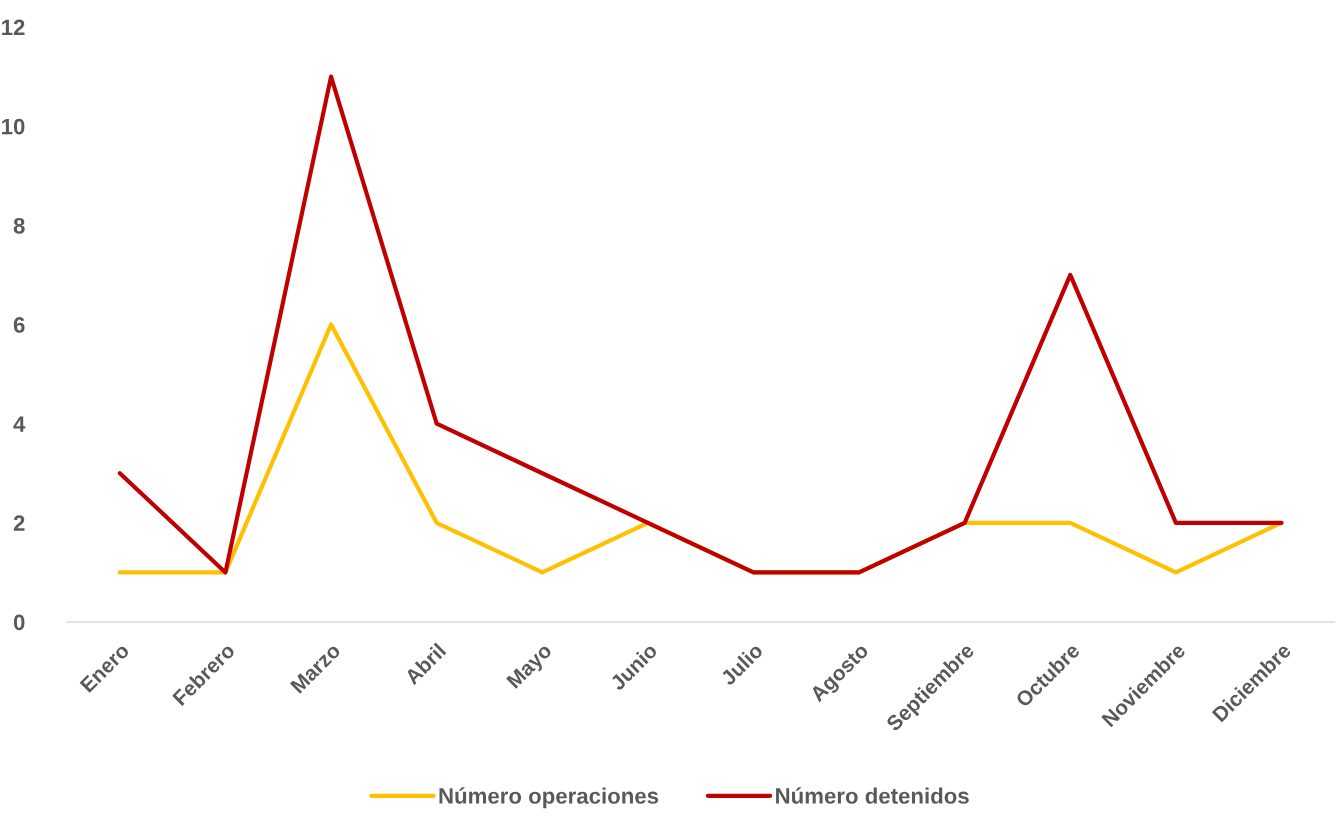 This screenshot has height=820, width=1341. What do you see at coordinates (19, 424) in the screenshot?
I see `y-tick-label: 4` at bounding box center [19, 424].